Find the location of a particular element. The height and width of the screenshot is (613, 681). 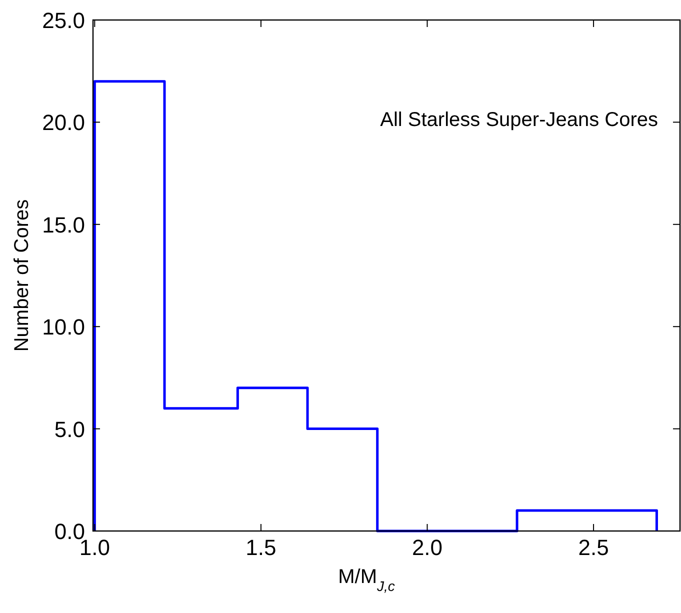

y-tick-label: 25.0 is located at coordinates (63, 20).